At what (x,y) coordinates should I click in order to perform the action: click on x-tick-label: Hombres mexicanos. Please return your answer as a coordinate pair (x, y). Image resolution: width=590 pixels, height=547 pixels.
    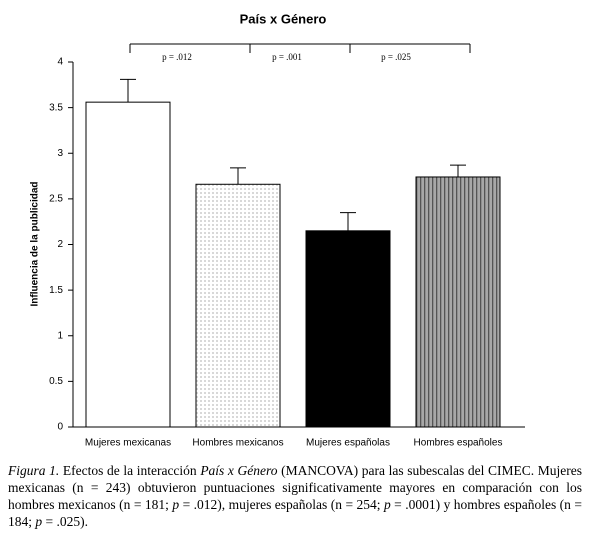
    Looking at the image, I should click on (237, 443).